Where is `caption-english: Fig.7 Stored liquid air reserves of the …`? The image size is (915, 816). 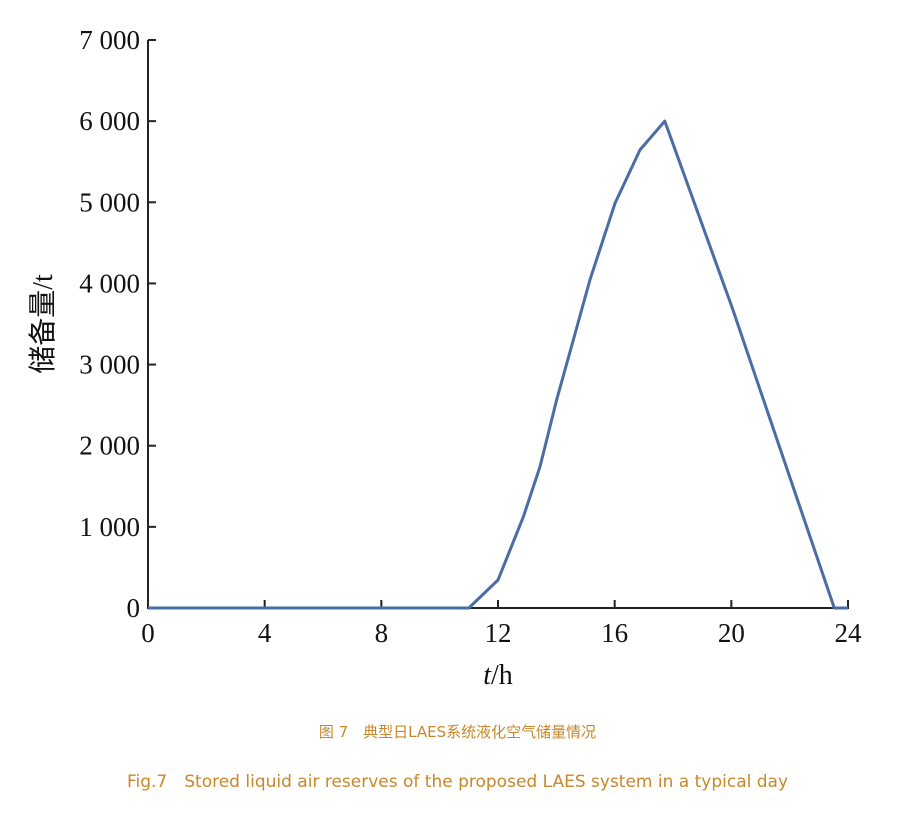 caption-english: Fig.7 Stored liquid air reserves of the … is located at coordinates (457, 782).